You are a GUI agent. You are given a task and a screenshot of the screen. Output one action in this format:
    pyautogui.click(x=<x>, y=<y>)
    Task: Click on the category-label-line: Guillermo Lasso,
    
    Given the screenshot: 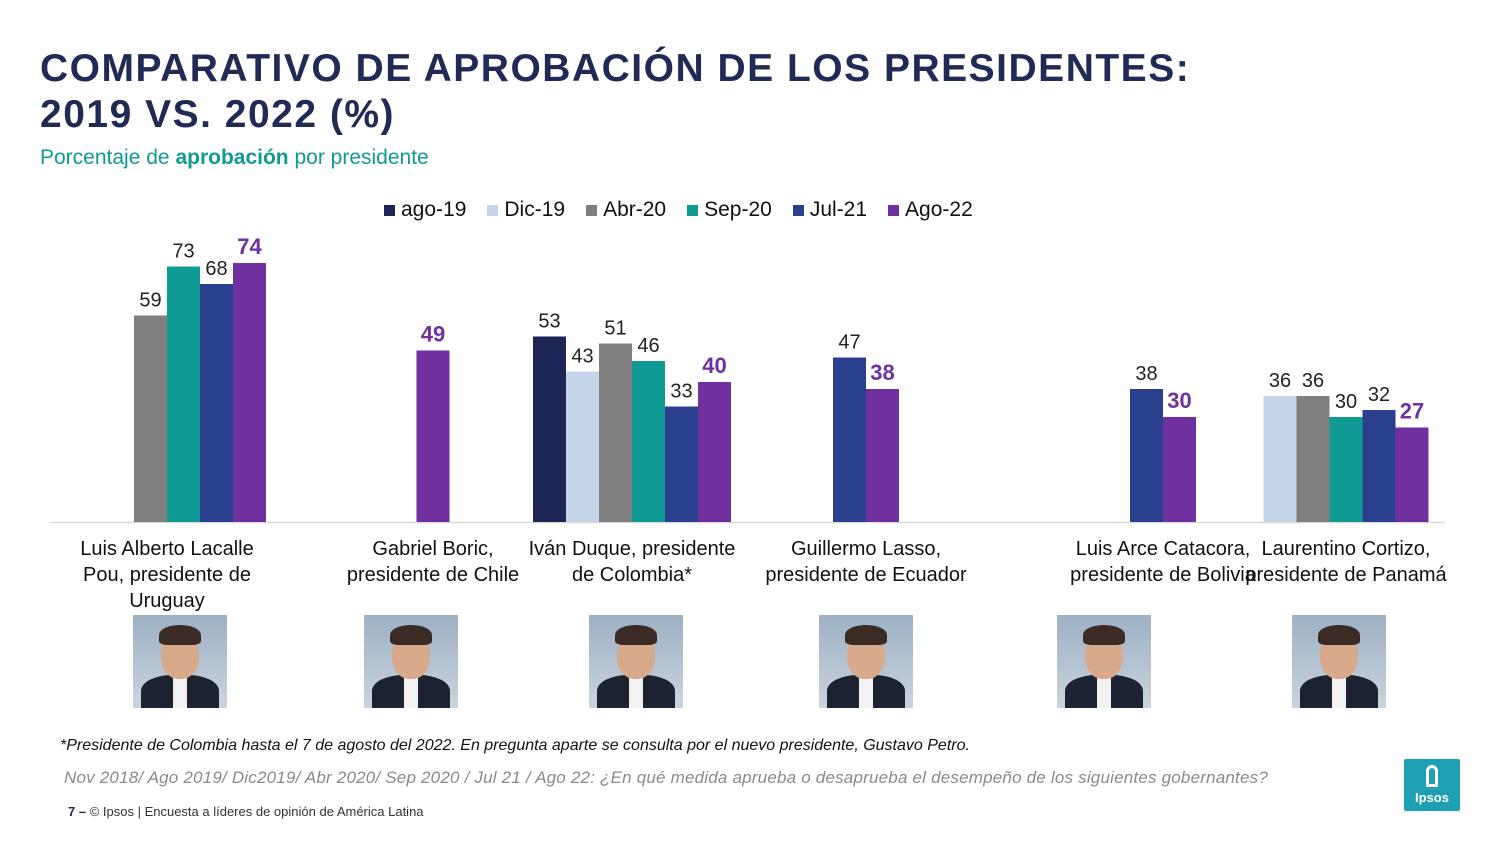 What is the action you would take?
    pyautogui.click(x=866, y=549)
    